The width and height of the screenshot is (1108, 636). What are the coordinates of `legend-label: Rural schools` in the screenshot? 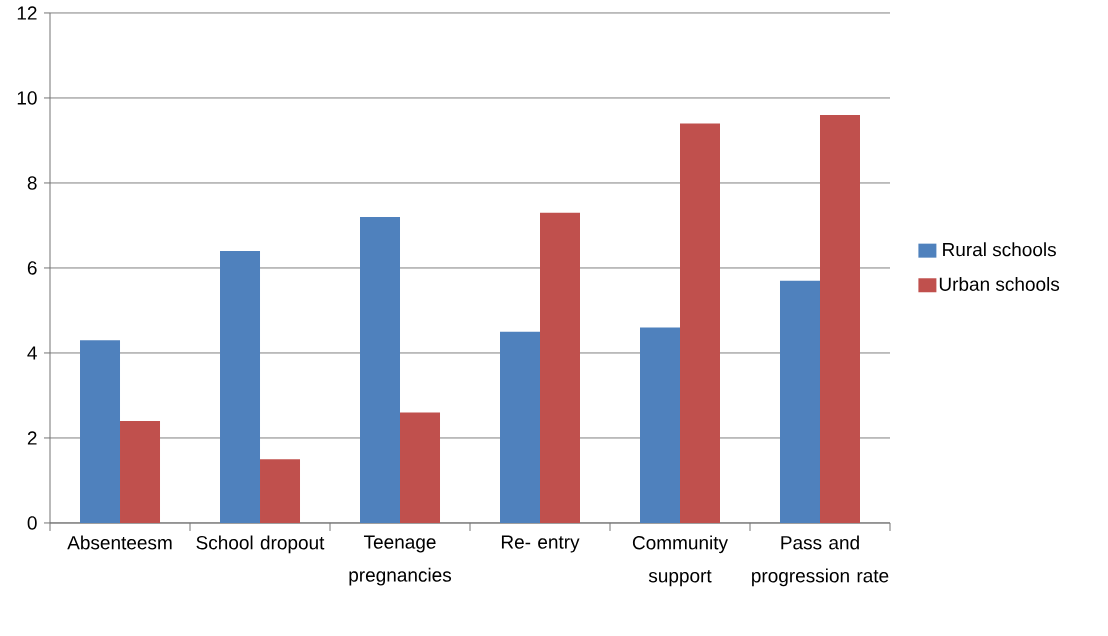 It's located at (999, 249).